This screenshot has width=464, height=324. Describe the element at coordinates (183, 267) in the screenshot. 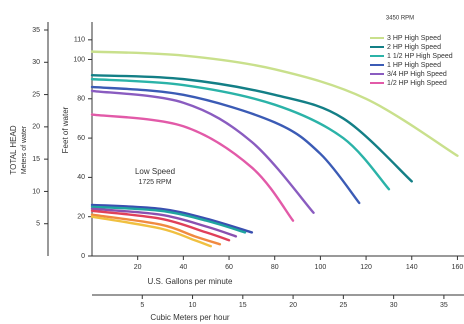

I see `x-tick-label: 40` at that location.